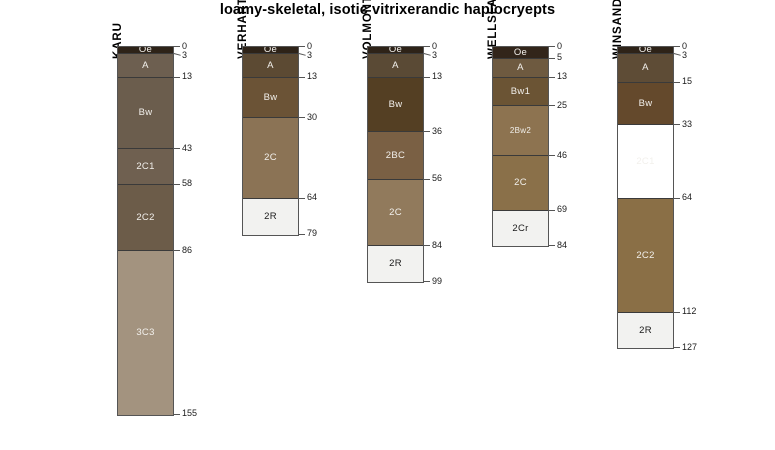 The height and width of the screenshot is (450, 775). What do you see at coordinates (562, 209) in the screenshot?
I see `depth-label: 69` at bounding box center [562, 209].